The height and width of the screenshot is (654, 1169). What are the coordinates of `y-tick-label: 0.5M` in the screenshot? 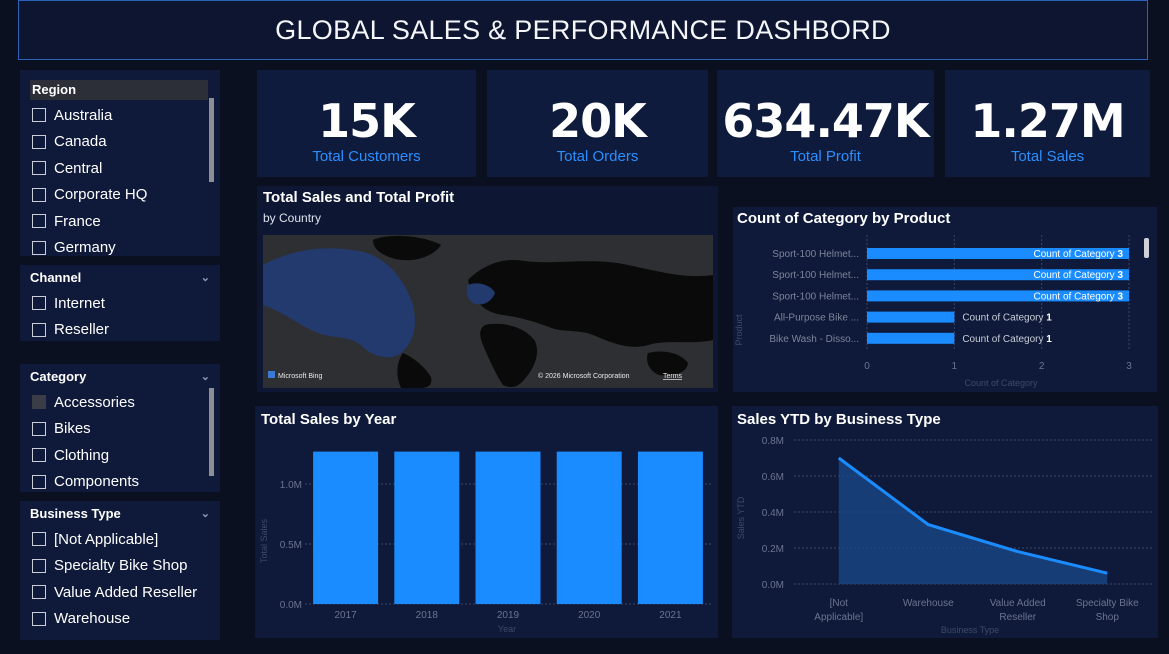 It's located at (291, 545).